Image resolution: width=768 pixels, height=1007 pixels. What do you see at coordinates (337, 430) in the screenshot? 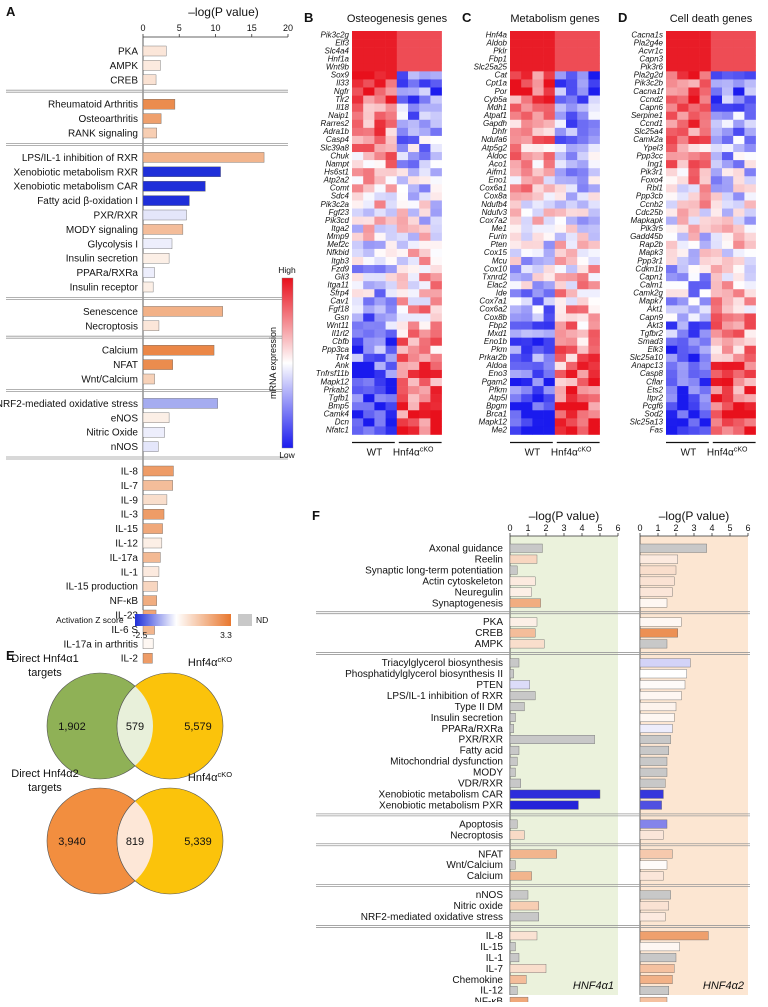
I see `heatmap-gene-label: Nfatc1` at bounding box center [337, 430].